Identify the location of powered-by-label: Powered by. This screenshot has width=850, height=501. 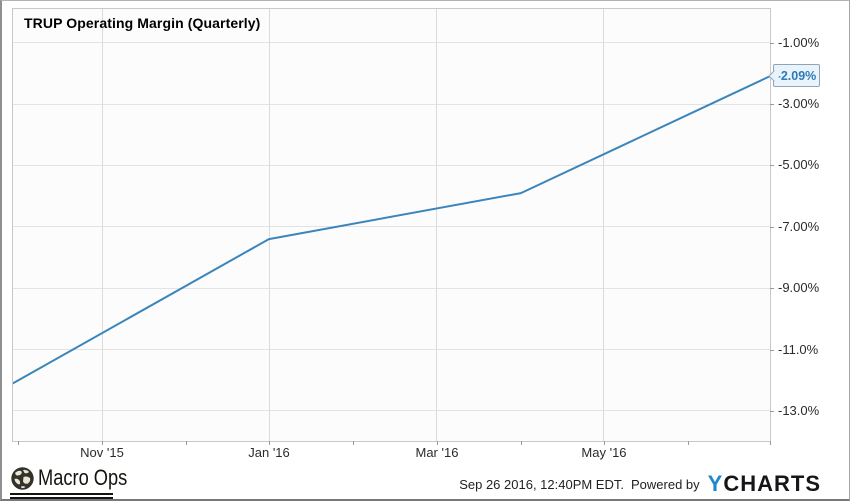
(665, 484).